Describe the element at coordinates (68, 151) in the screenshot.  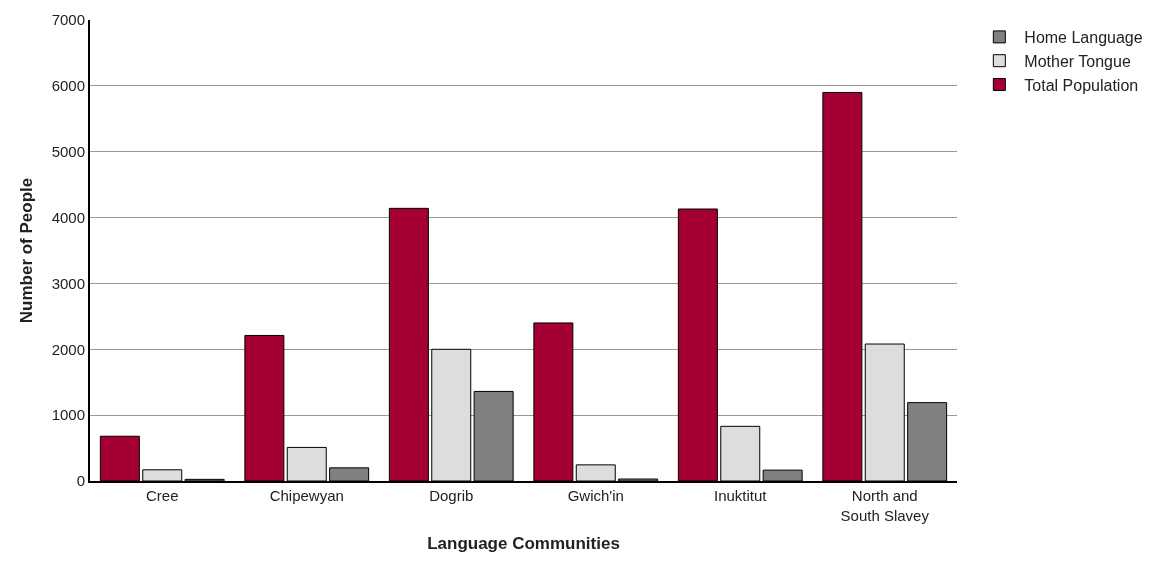
I see `y-tick-label: 5000` at that location.